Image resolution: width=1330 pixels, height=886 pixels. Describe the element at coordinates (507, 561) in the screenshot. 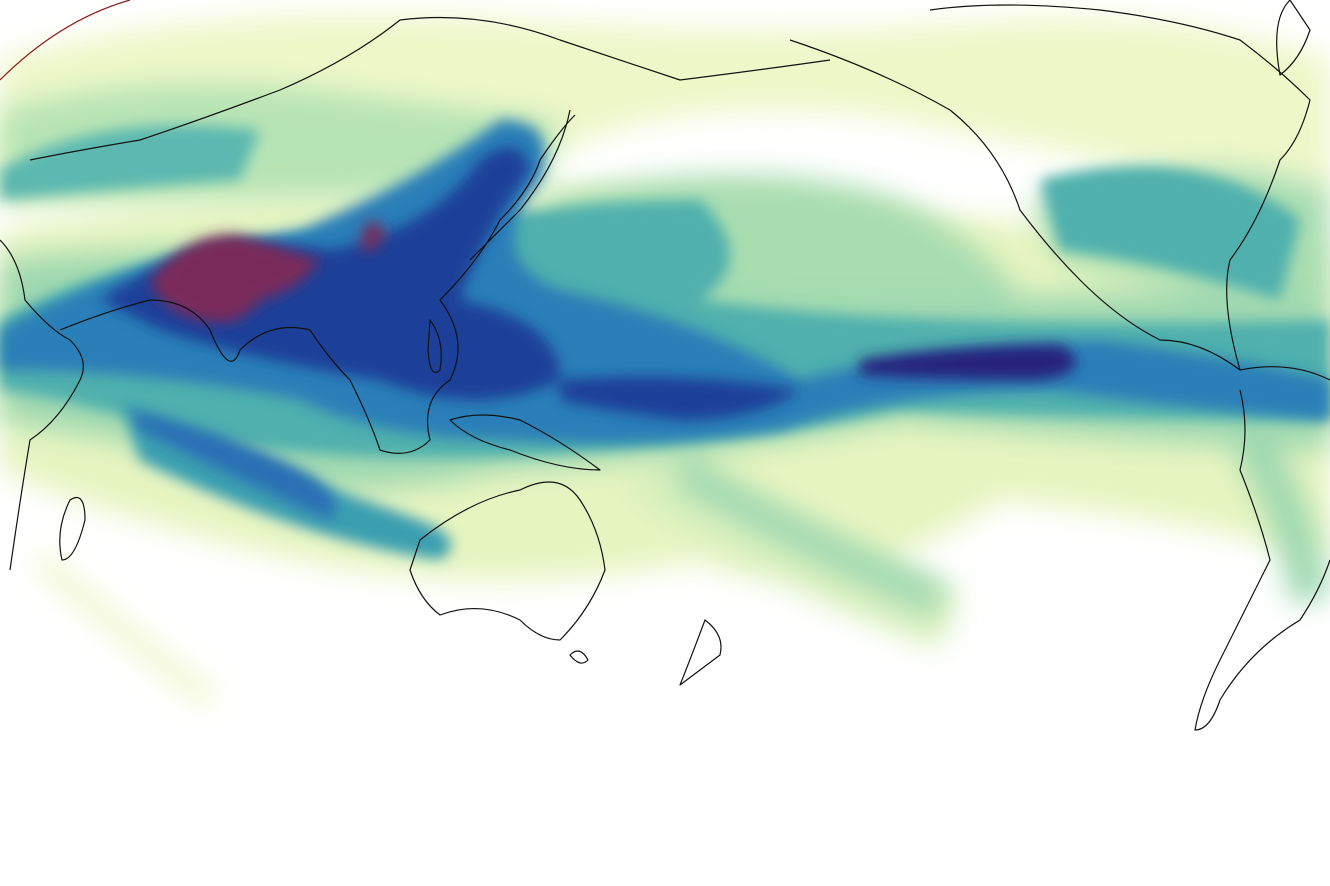

I see `coastline-australia` at that location.